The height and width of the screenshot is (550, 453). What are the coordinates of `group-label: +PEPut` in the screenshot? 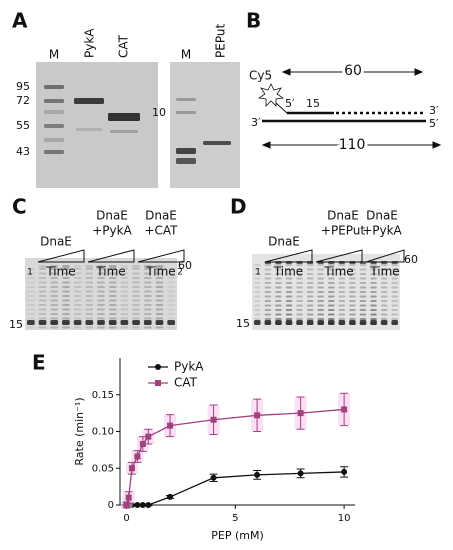 It's located at (343, 231).